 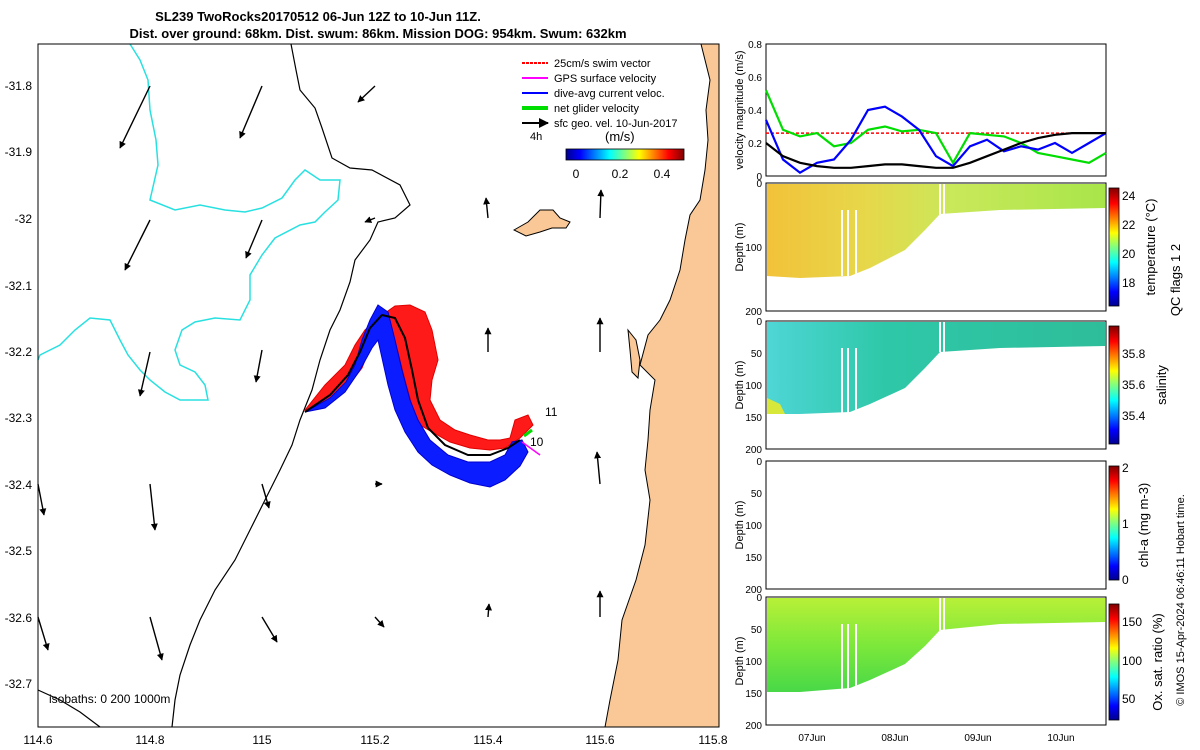 I want to click on net-glider-velocity-marker, so click(x=528, y=433).